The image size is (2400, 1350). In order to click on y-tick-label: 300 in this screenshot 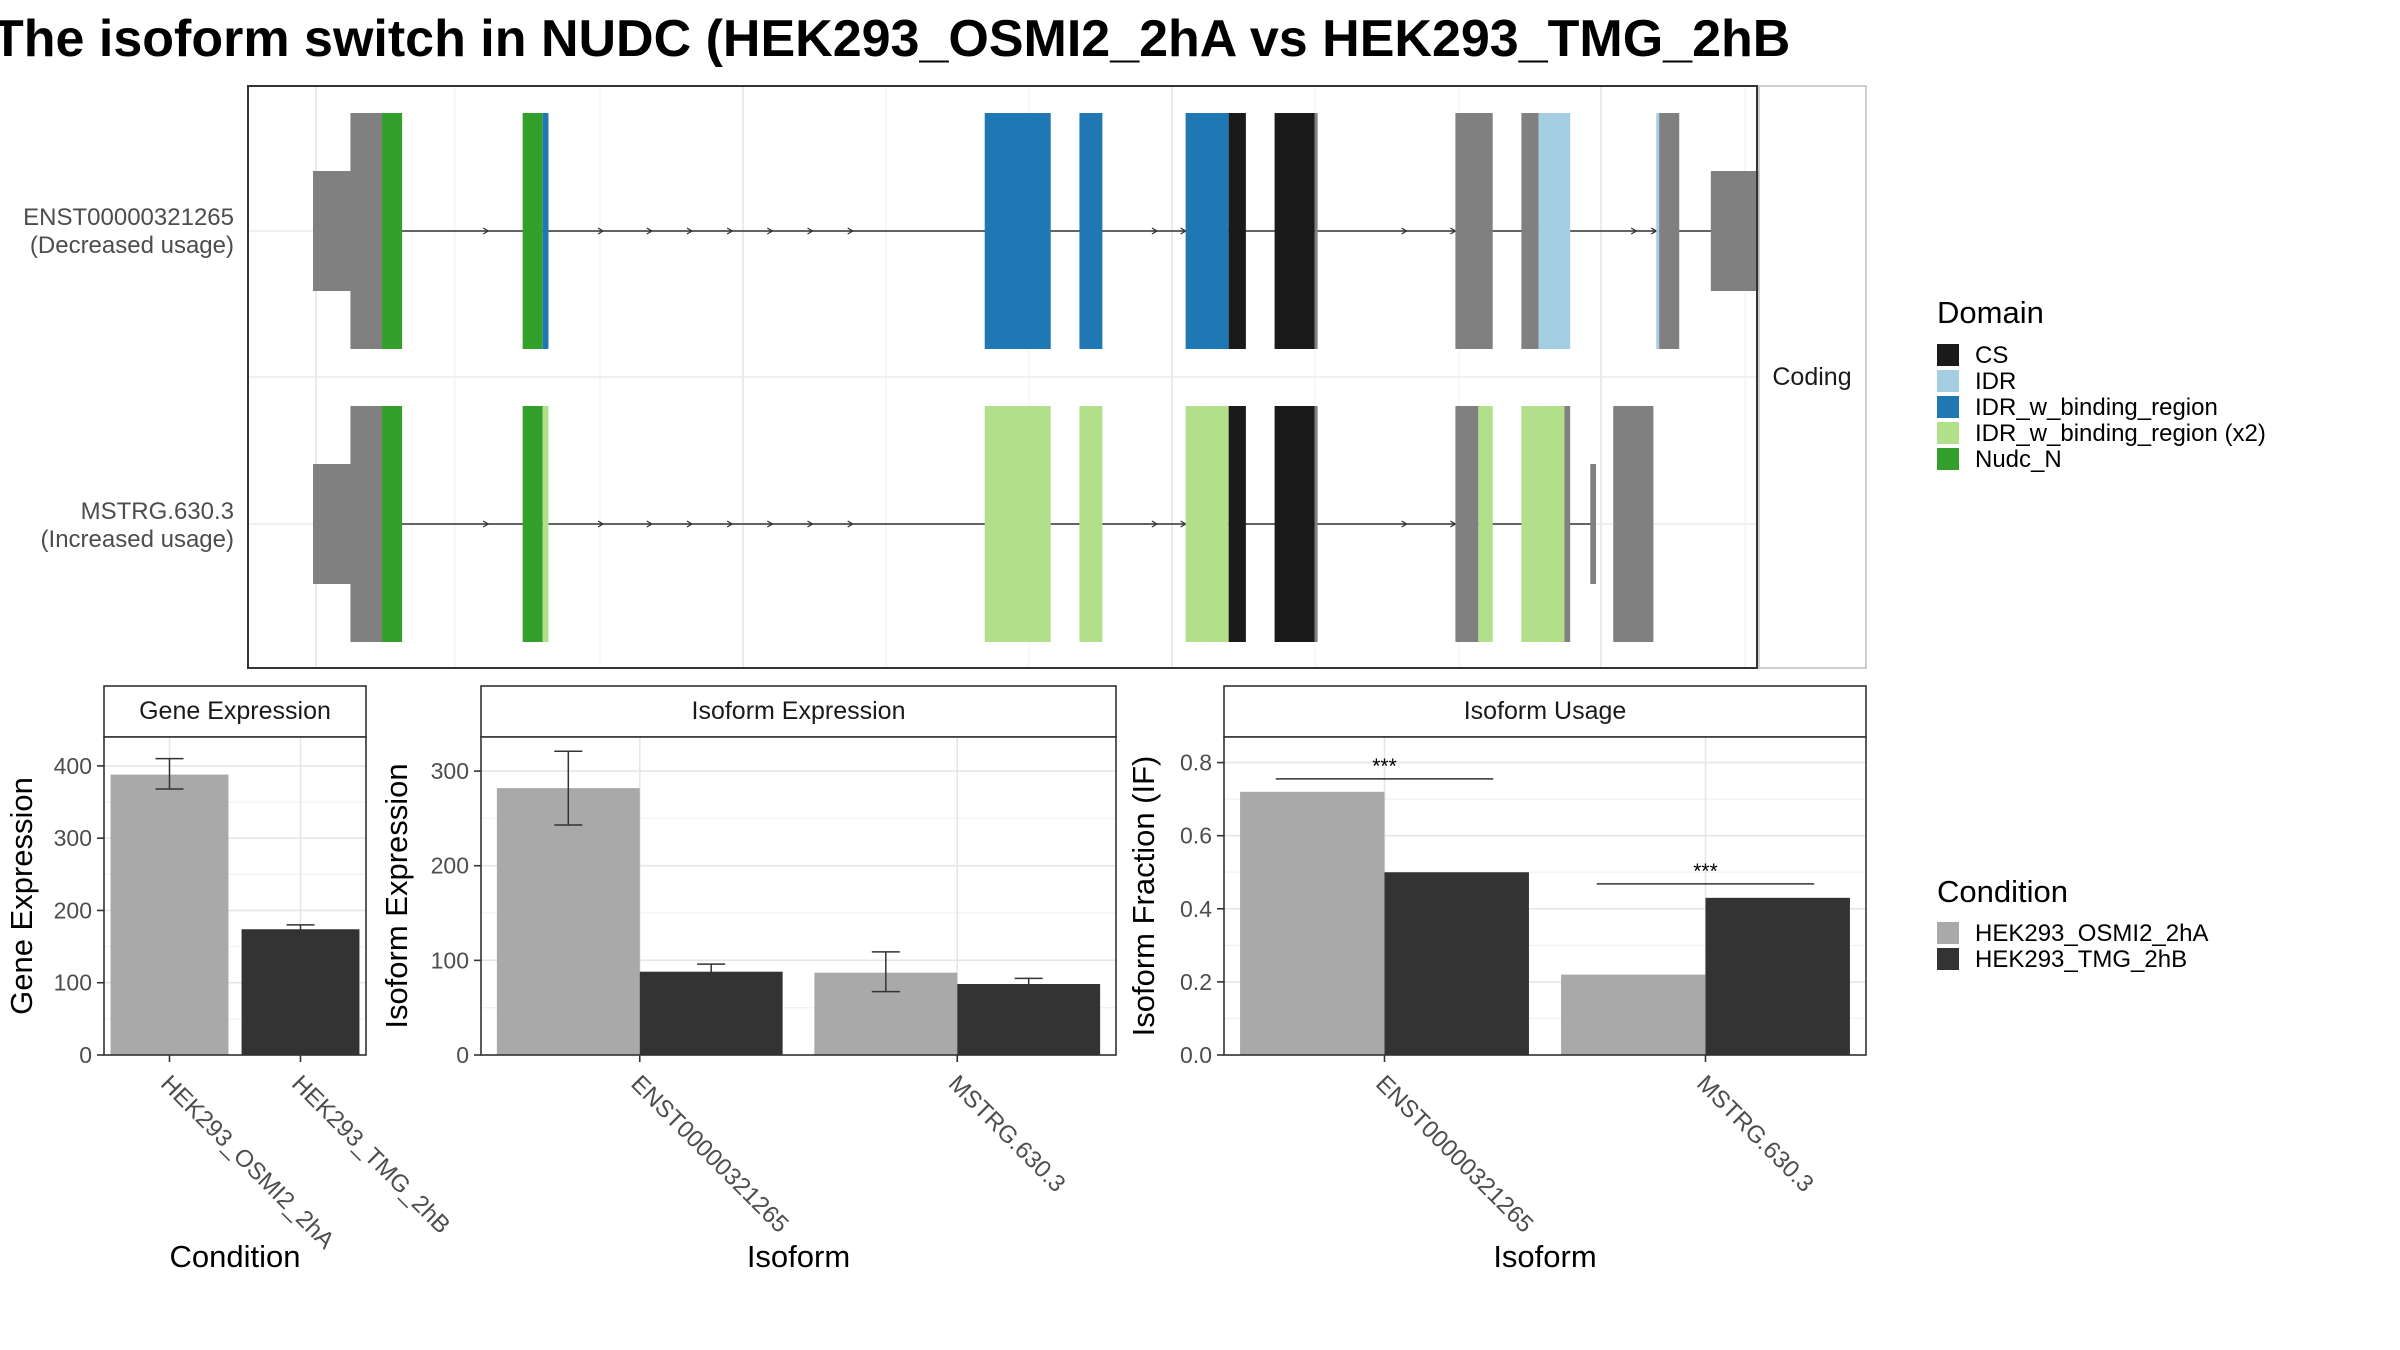, I will do `click(450, 771)`.